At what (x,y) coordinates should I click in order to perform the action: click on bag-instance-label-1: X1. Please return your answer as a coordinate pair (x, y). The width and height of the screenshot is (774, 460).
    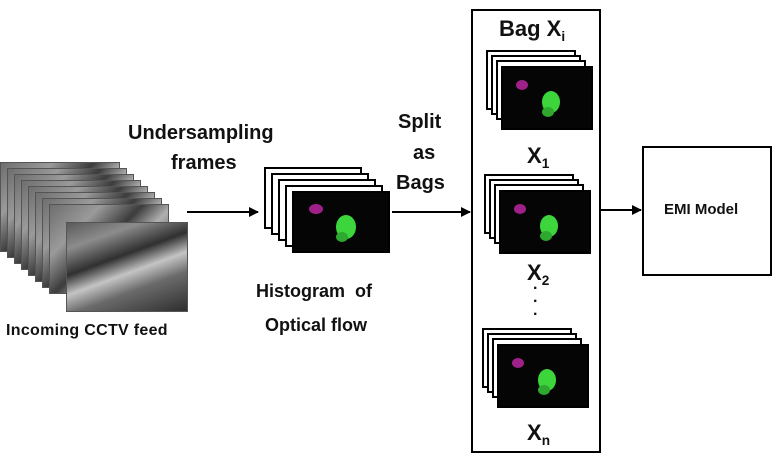
    Looking at the image, I should click on (538, 157).